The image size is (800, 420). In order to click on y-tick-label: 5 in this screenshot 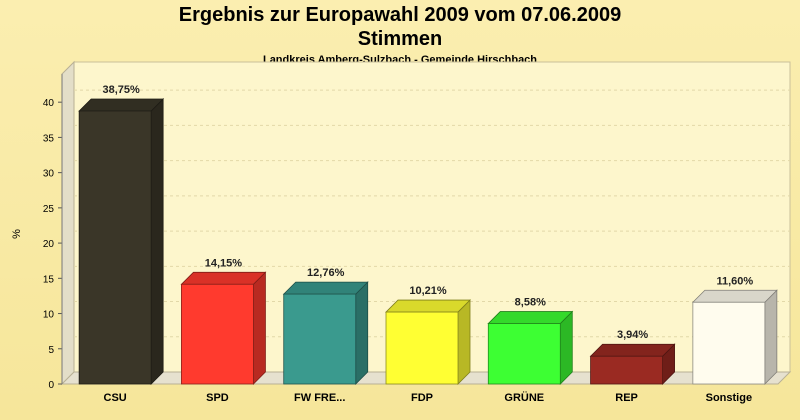, I will do `click(51, 350)`.